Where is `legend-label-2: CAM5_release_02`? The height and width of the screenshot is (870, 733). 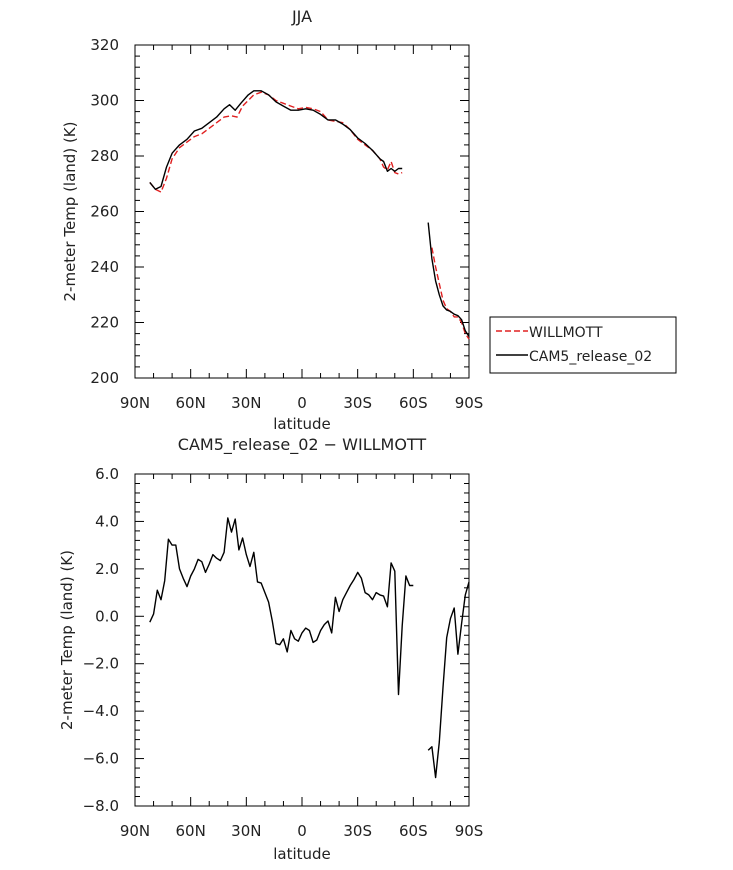 legend-label-2: CAM5_release_02 is located at coordinates (590, 357).